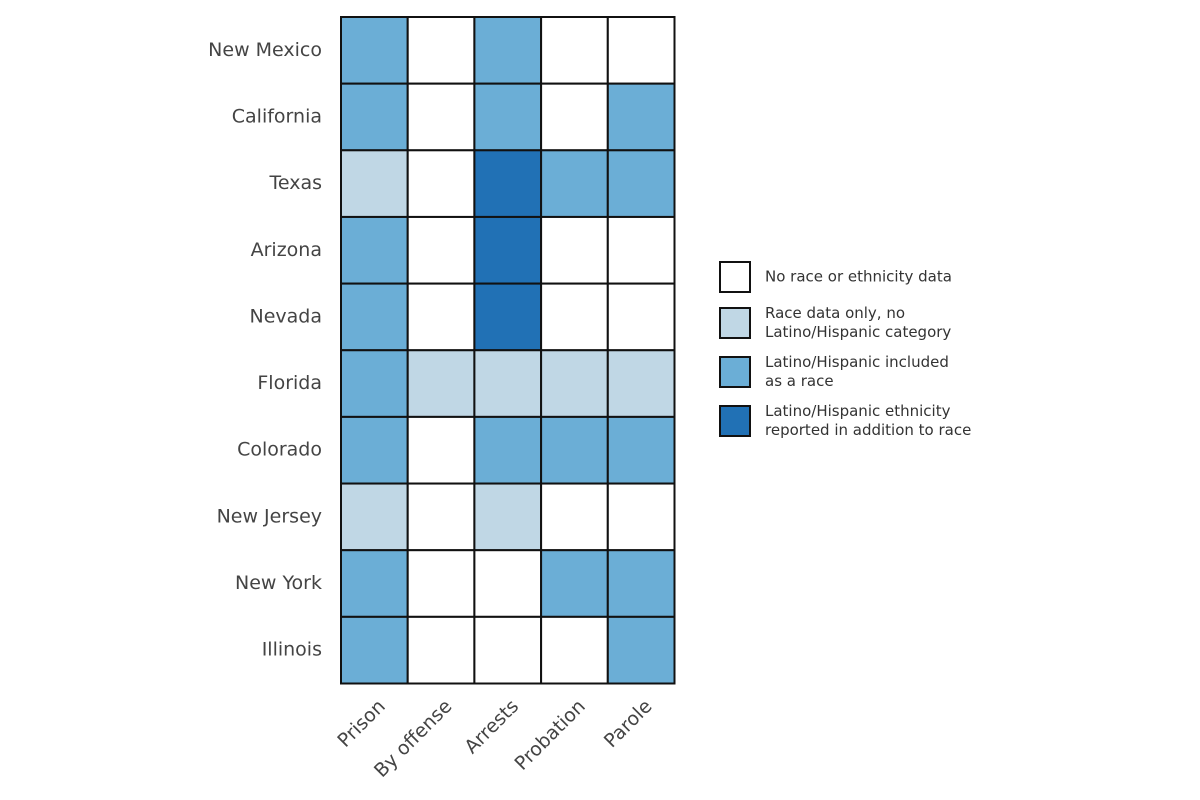 This screenshot has height=800, width=1200. What do you see at coordinates (550, 734) in the screenshot?
I see `column-label: Probation` at bounding box center [550, 734].